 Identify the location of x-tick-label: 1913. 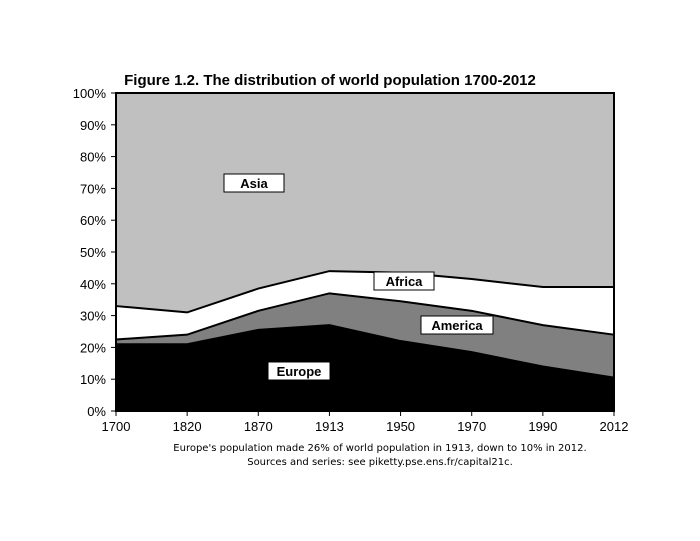
(329, 426).